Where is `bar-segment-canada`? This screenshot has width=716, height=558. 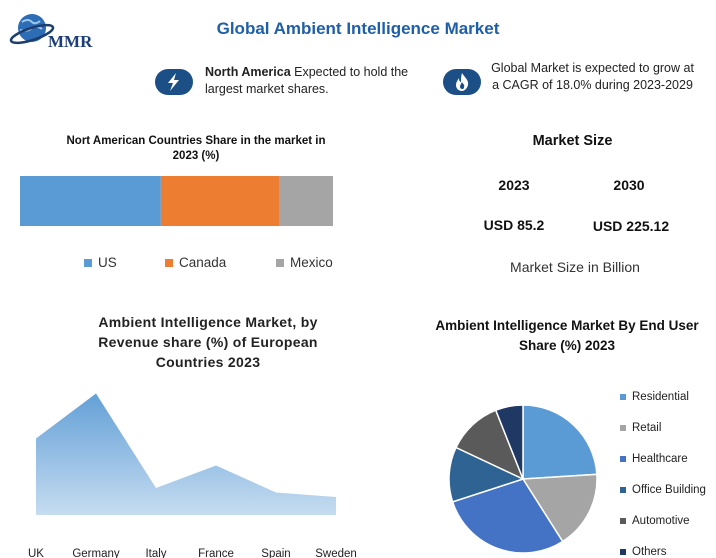
bar-segment-canada is located at coordinates (220, 201).